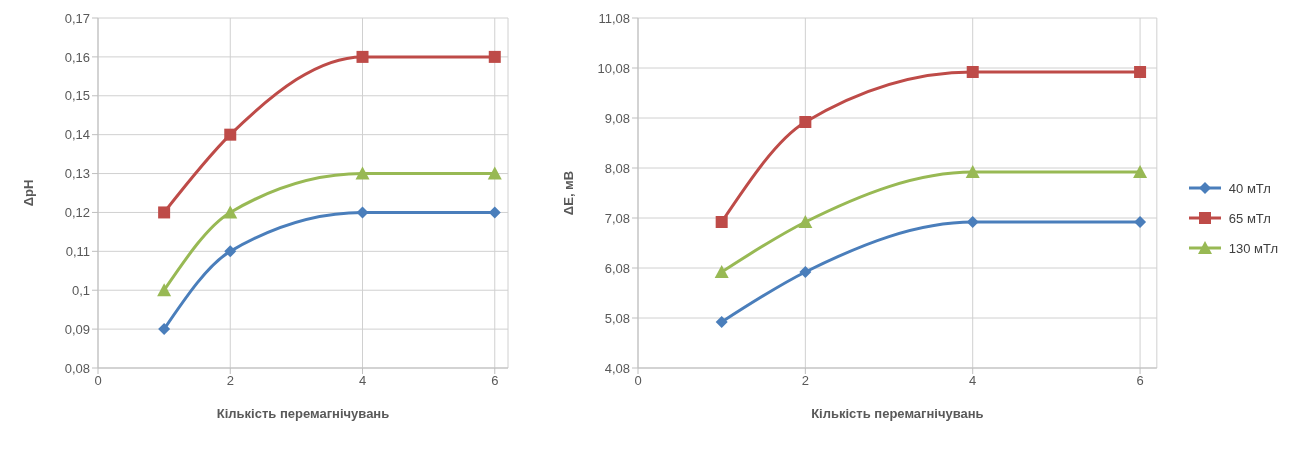  What do you see at coordinates (1249, 188) in the screenshot?
I see `legend-label: 40 мТл` at bounding box center [1249, 188].